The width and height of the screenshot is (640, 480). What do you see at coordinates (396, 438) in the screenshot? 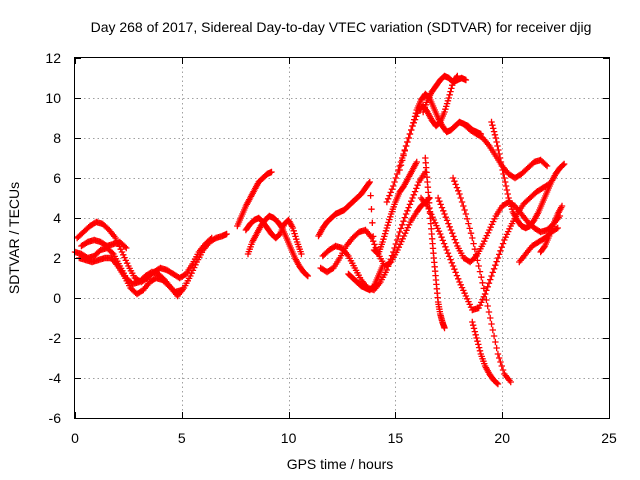
I see `x-tick-label: 15` at bounding box center [396, 438].